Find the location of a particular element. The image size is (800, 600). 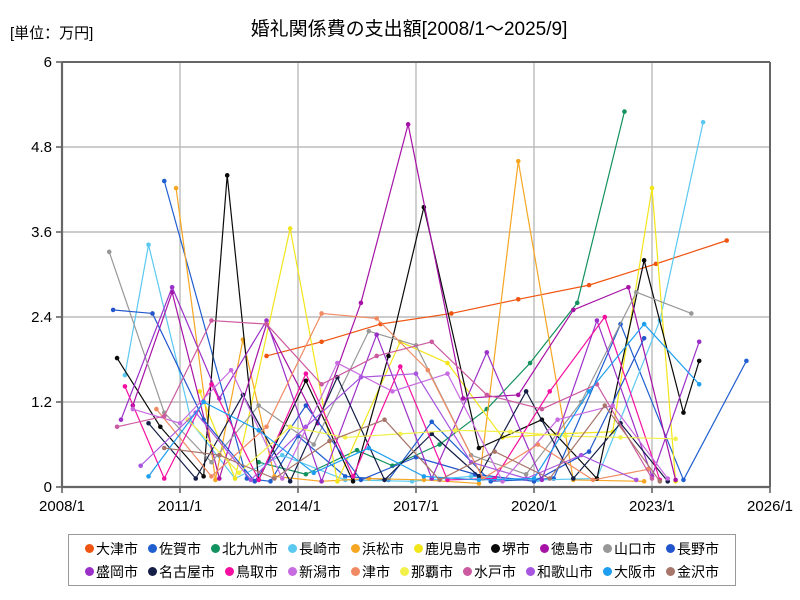

legend-item-大阪市: 大阪市 is located at coordinates (629, 572).